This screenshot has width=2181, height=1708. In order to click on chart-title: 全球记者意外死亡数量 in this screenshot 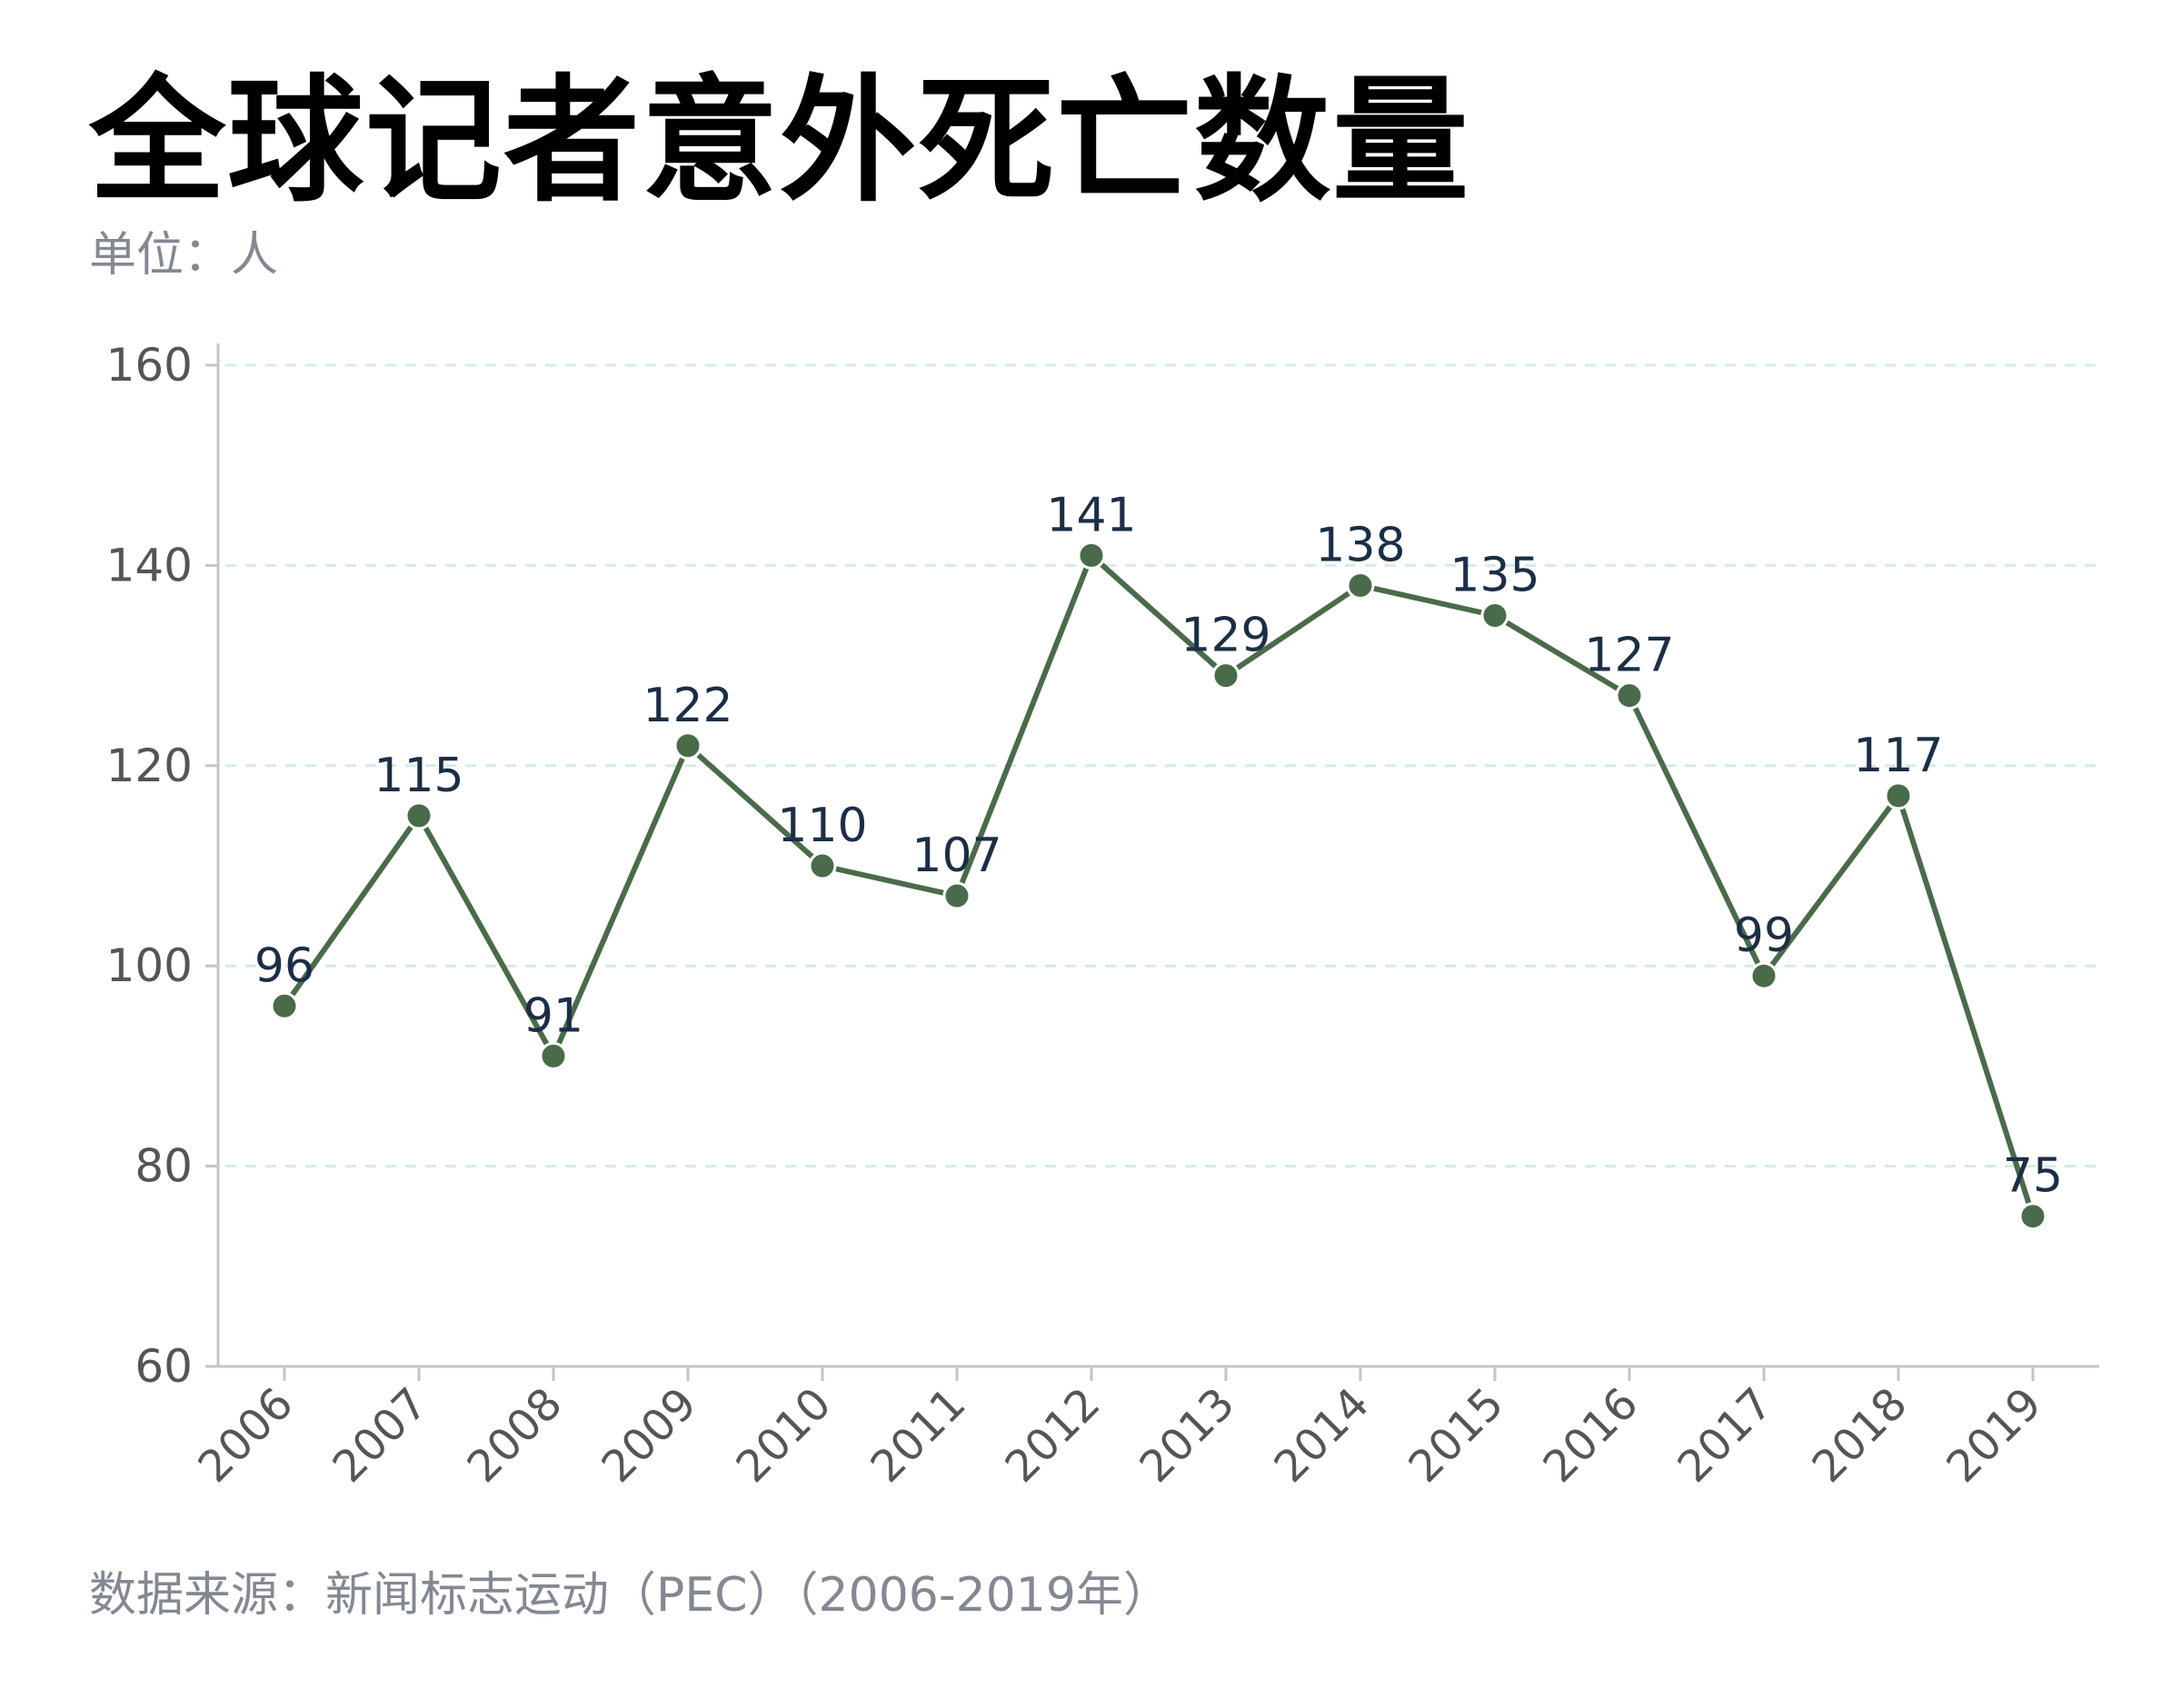, I will do `click(780, 142)`.